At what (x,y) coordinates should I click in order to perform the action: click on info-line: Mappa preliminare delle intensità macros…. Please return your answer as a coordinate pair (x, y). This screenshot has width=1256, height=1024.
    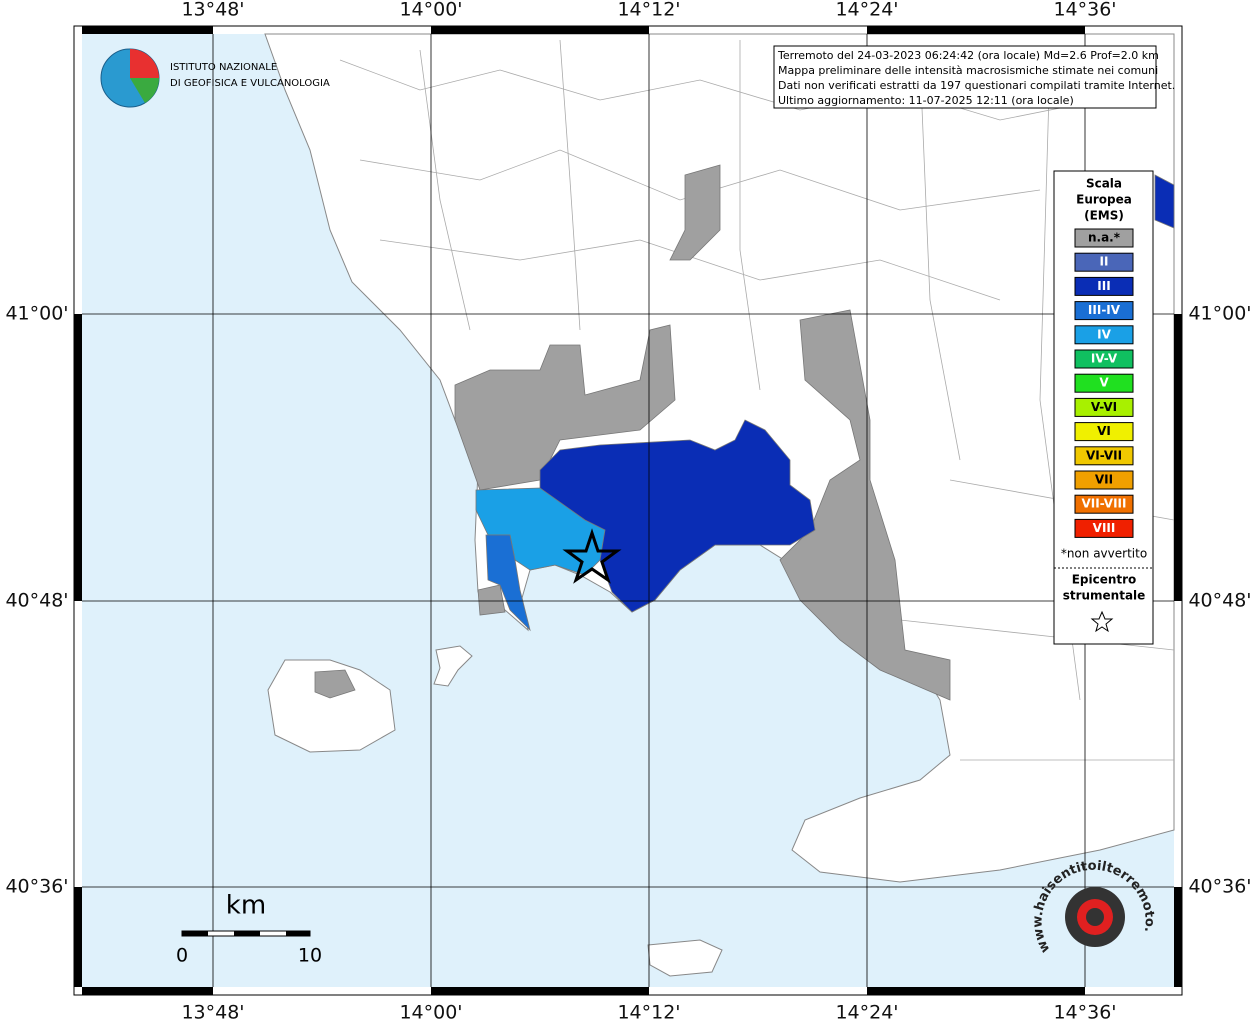
    Looking at the image, I should click on (968, 70).